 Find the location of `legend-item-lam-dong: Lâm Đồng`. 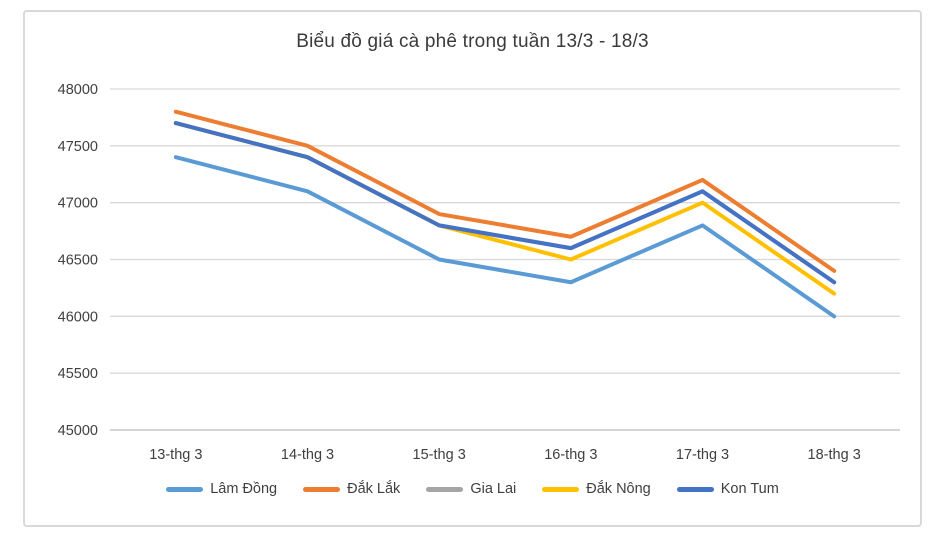

legend-item-lam-dong: Lâm Đồng is located at coordinates (221, 489).